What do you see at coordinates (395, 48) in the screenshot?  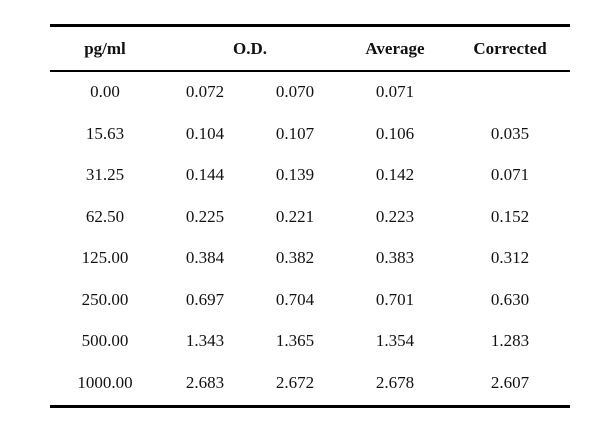 I see `header-average: Average` at bounding box center [395, 48].